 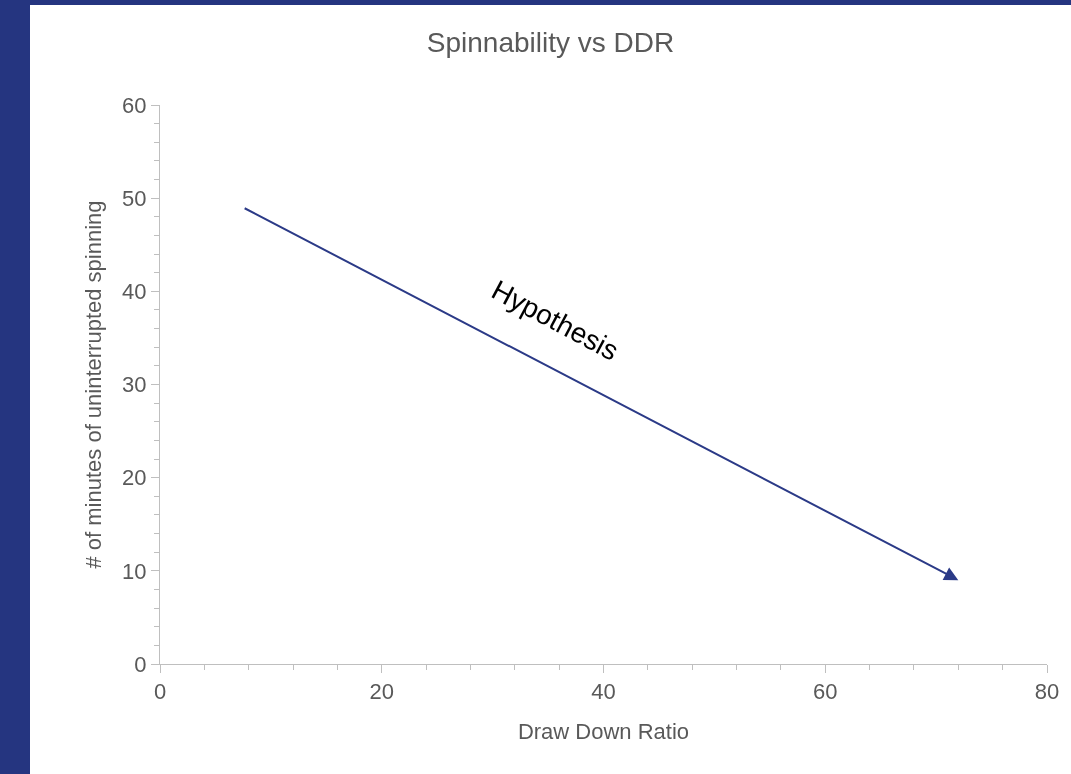 What do you see at coordinates (134, 385) in the screenshot?
I see `y-tick-label: 30` at bounding box center [134, 385].